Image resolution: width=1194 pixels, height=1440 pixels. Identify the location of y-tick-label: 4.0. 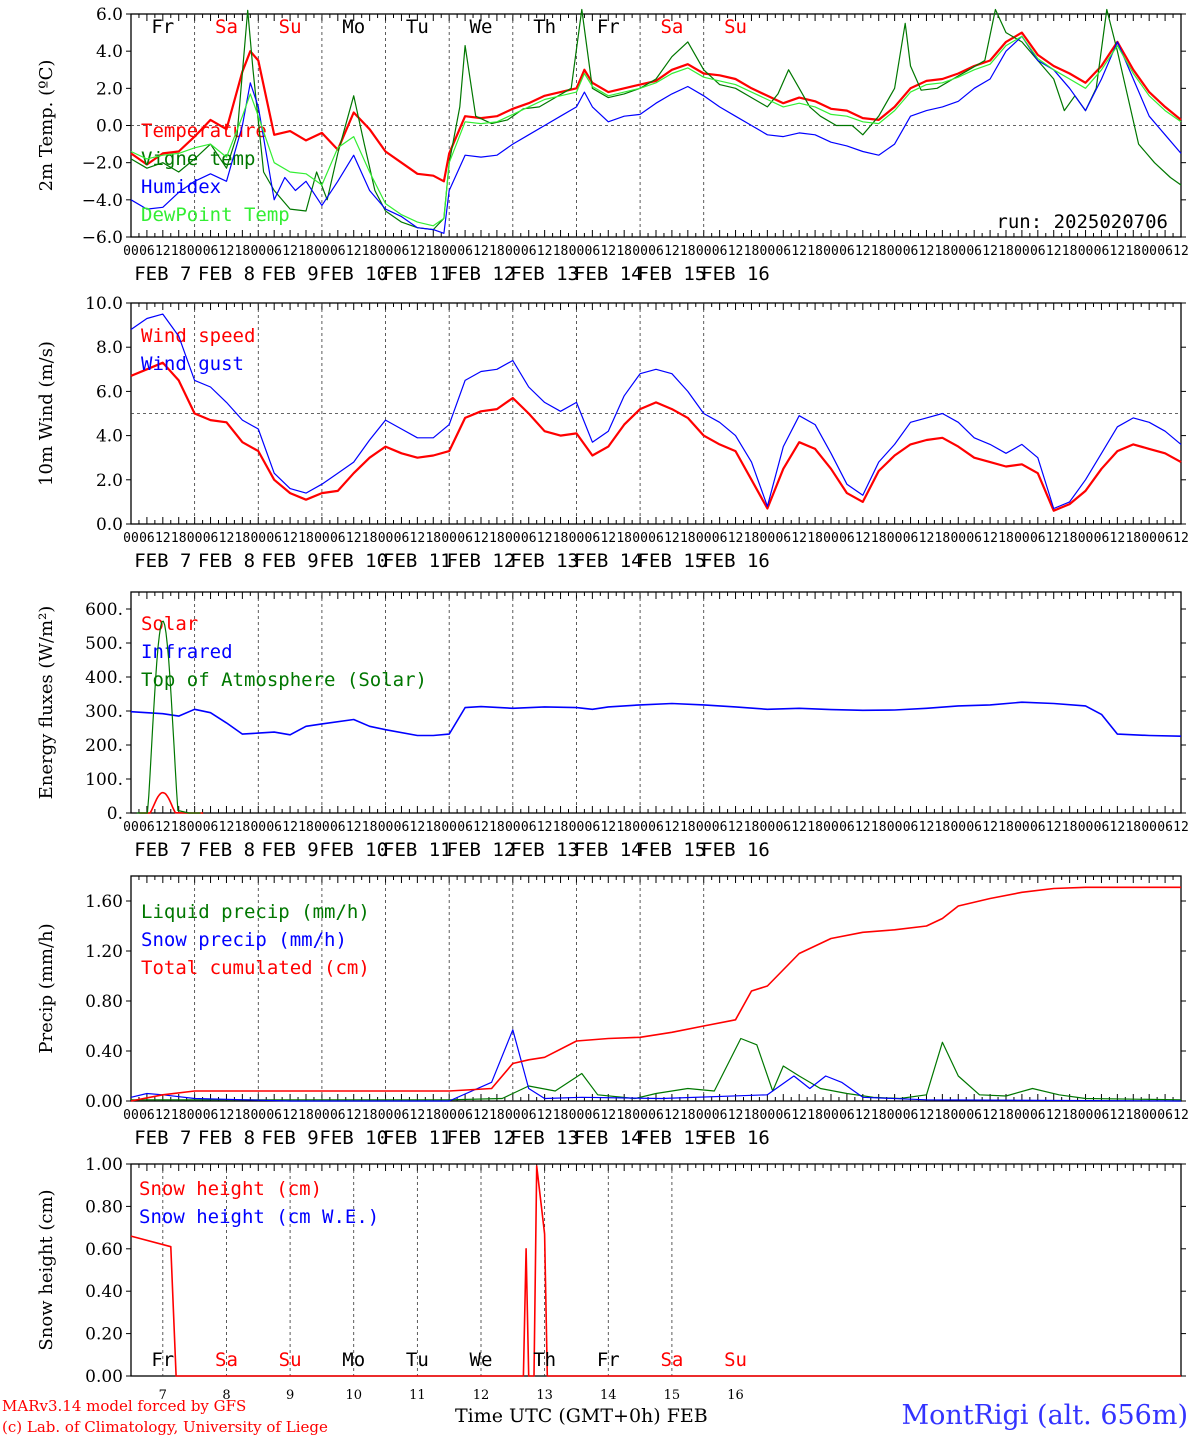
(109, 437).